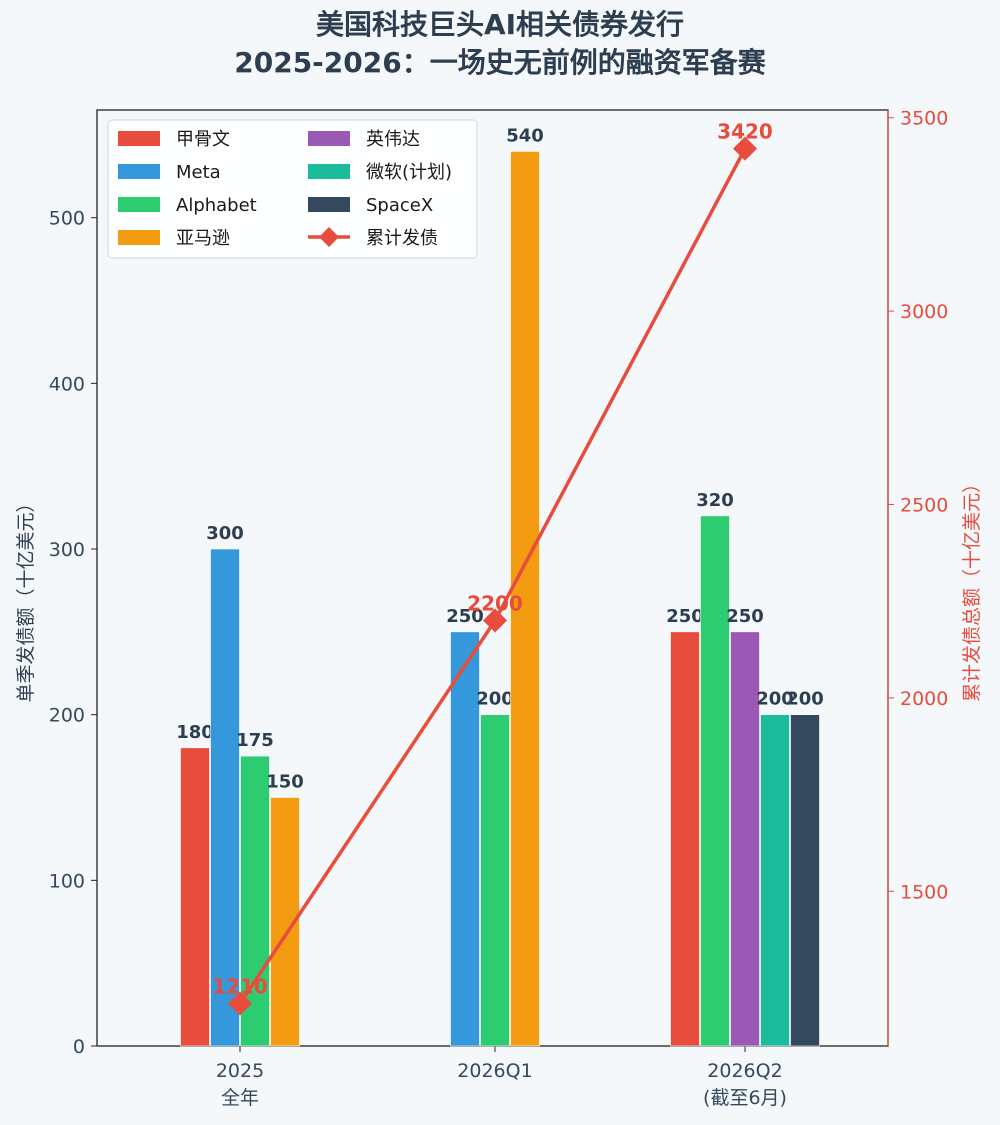 The width and height of the screenshot is (1000, 1125). What do you see at coordinates (924, 892) in the screenshot?
I see `y2-tick-label: 1500` at bounding box center [924, 892].